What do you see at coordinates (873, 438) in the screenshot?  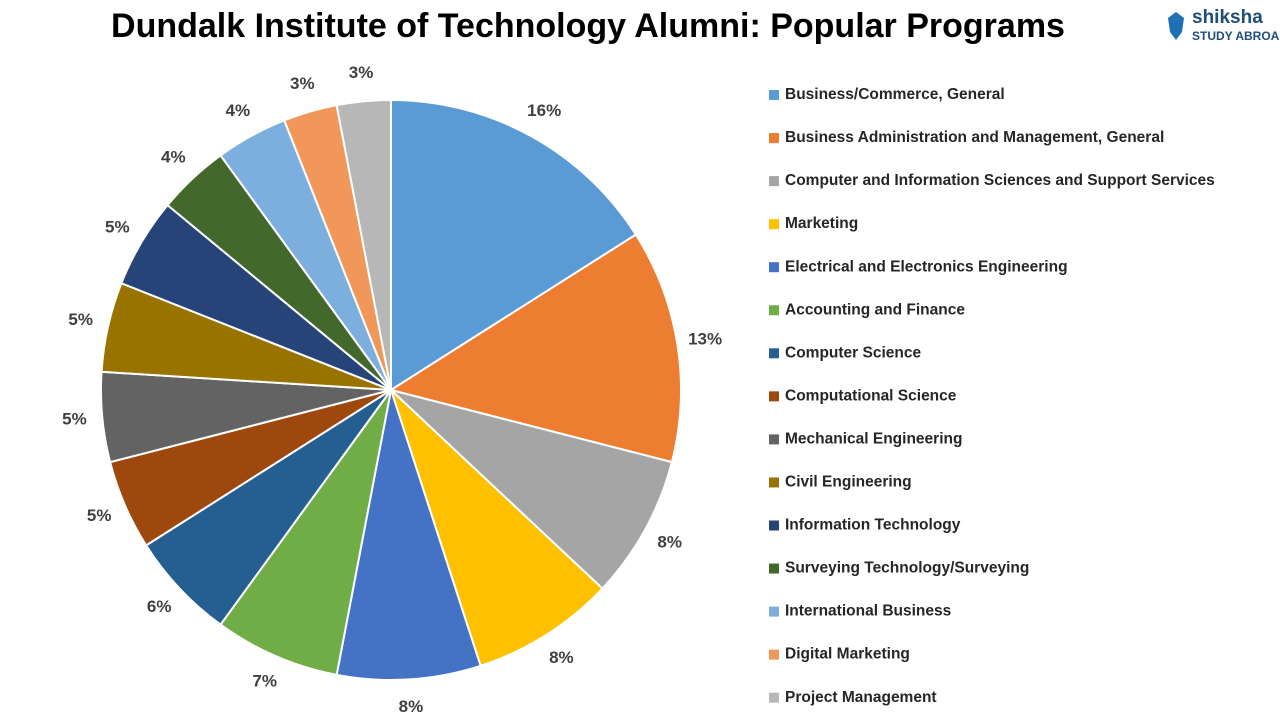 I see `legend-label: Mechanical Engineering` at bounding box center [873, 438].